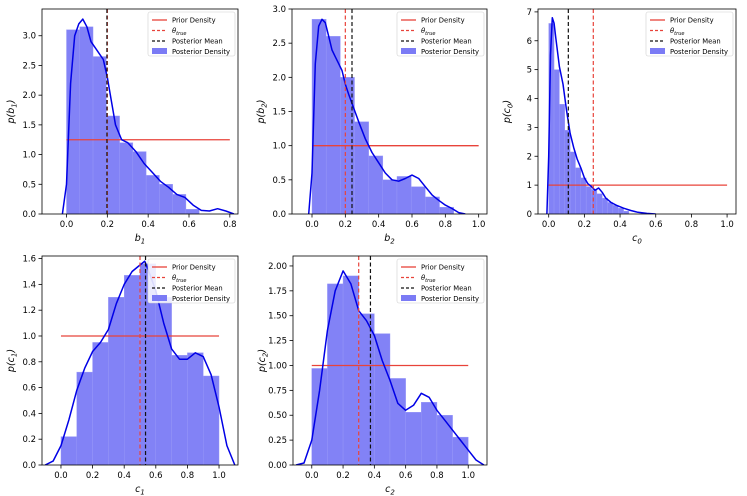 This screenshot has height=496, width=747. I want to click on x-axis-label-sub: 0, so click(639, 242).